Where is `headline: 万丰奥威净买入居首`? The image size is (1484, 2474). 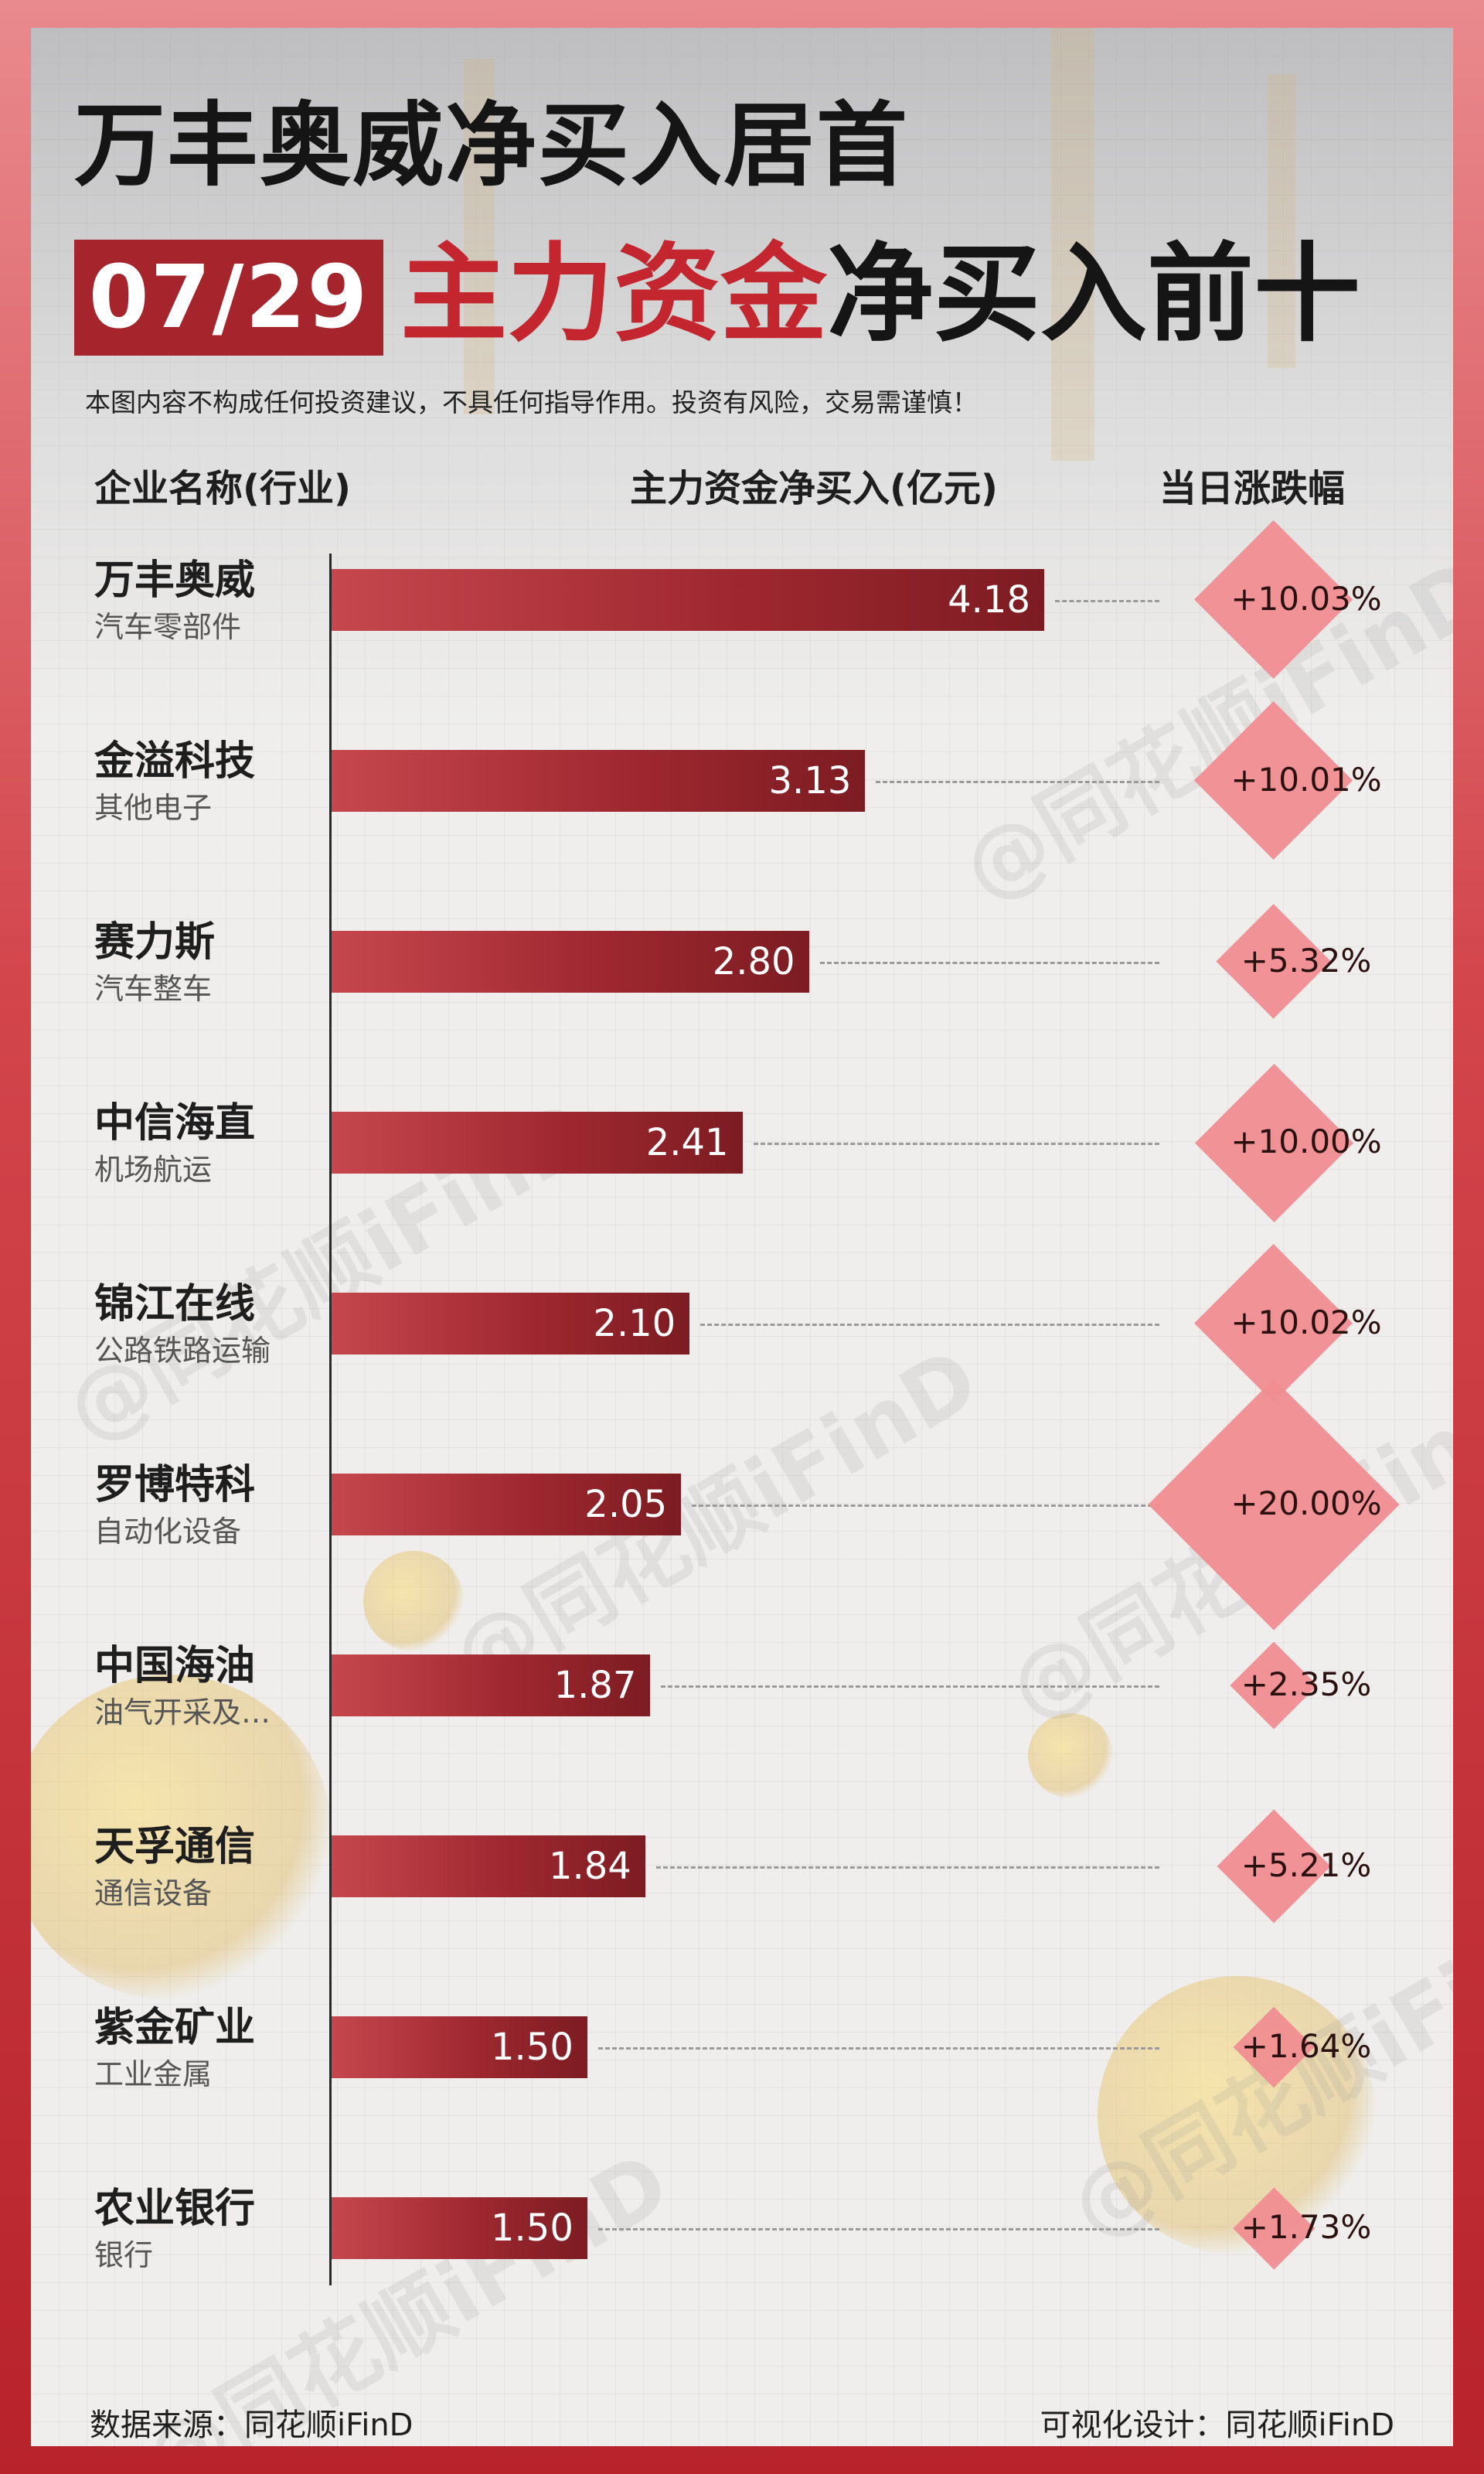
headline: 万丰奥威净买入居首 is located at coordinates (492, 145).